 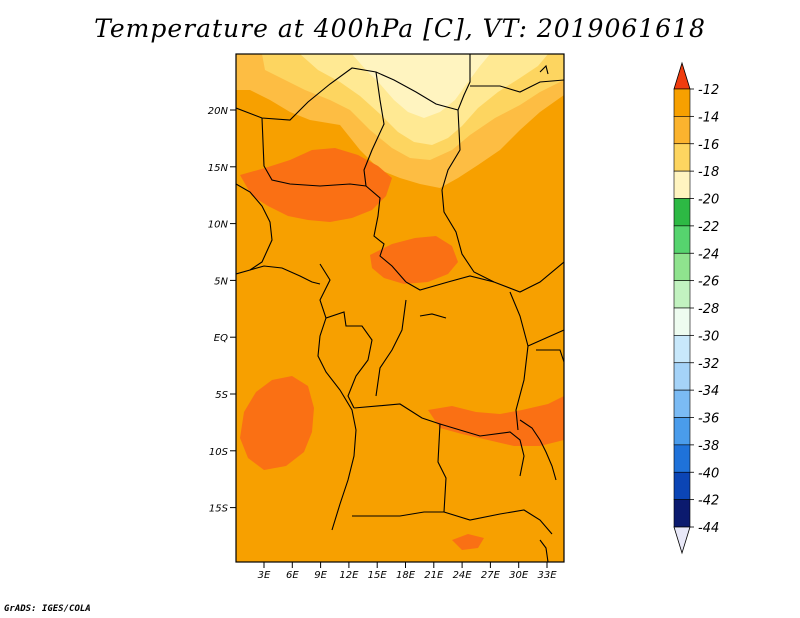 I want to click on lat-label: 10N, so click(x=218, y=225).